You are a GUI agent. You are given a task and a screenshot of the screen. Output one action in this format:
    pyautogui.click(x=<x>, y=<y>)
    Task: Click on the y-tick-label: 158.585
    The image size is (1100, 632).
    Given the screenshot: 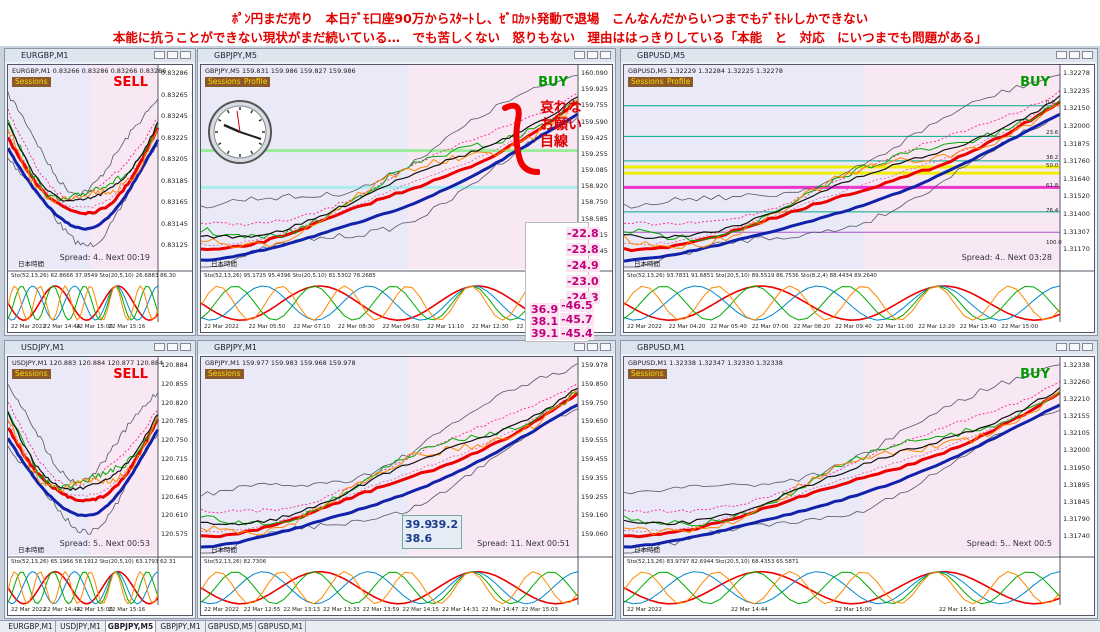 What is the action you would take?
    pyautogui.click(x=594, y=218)
    